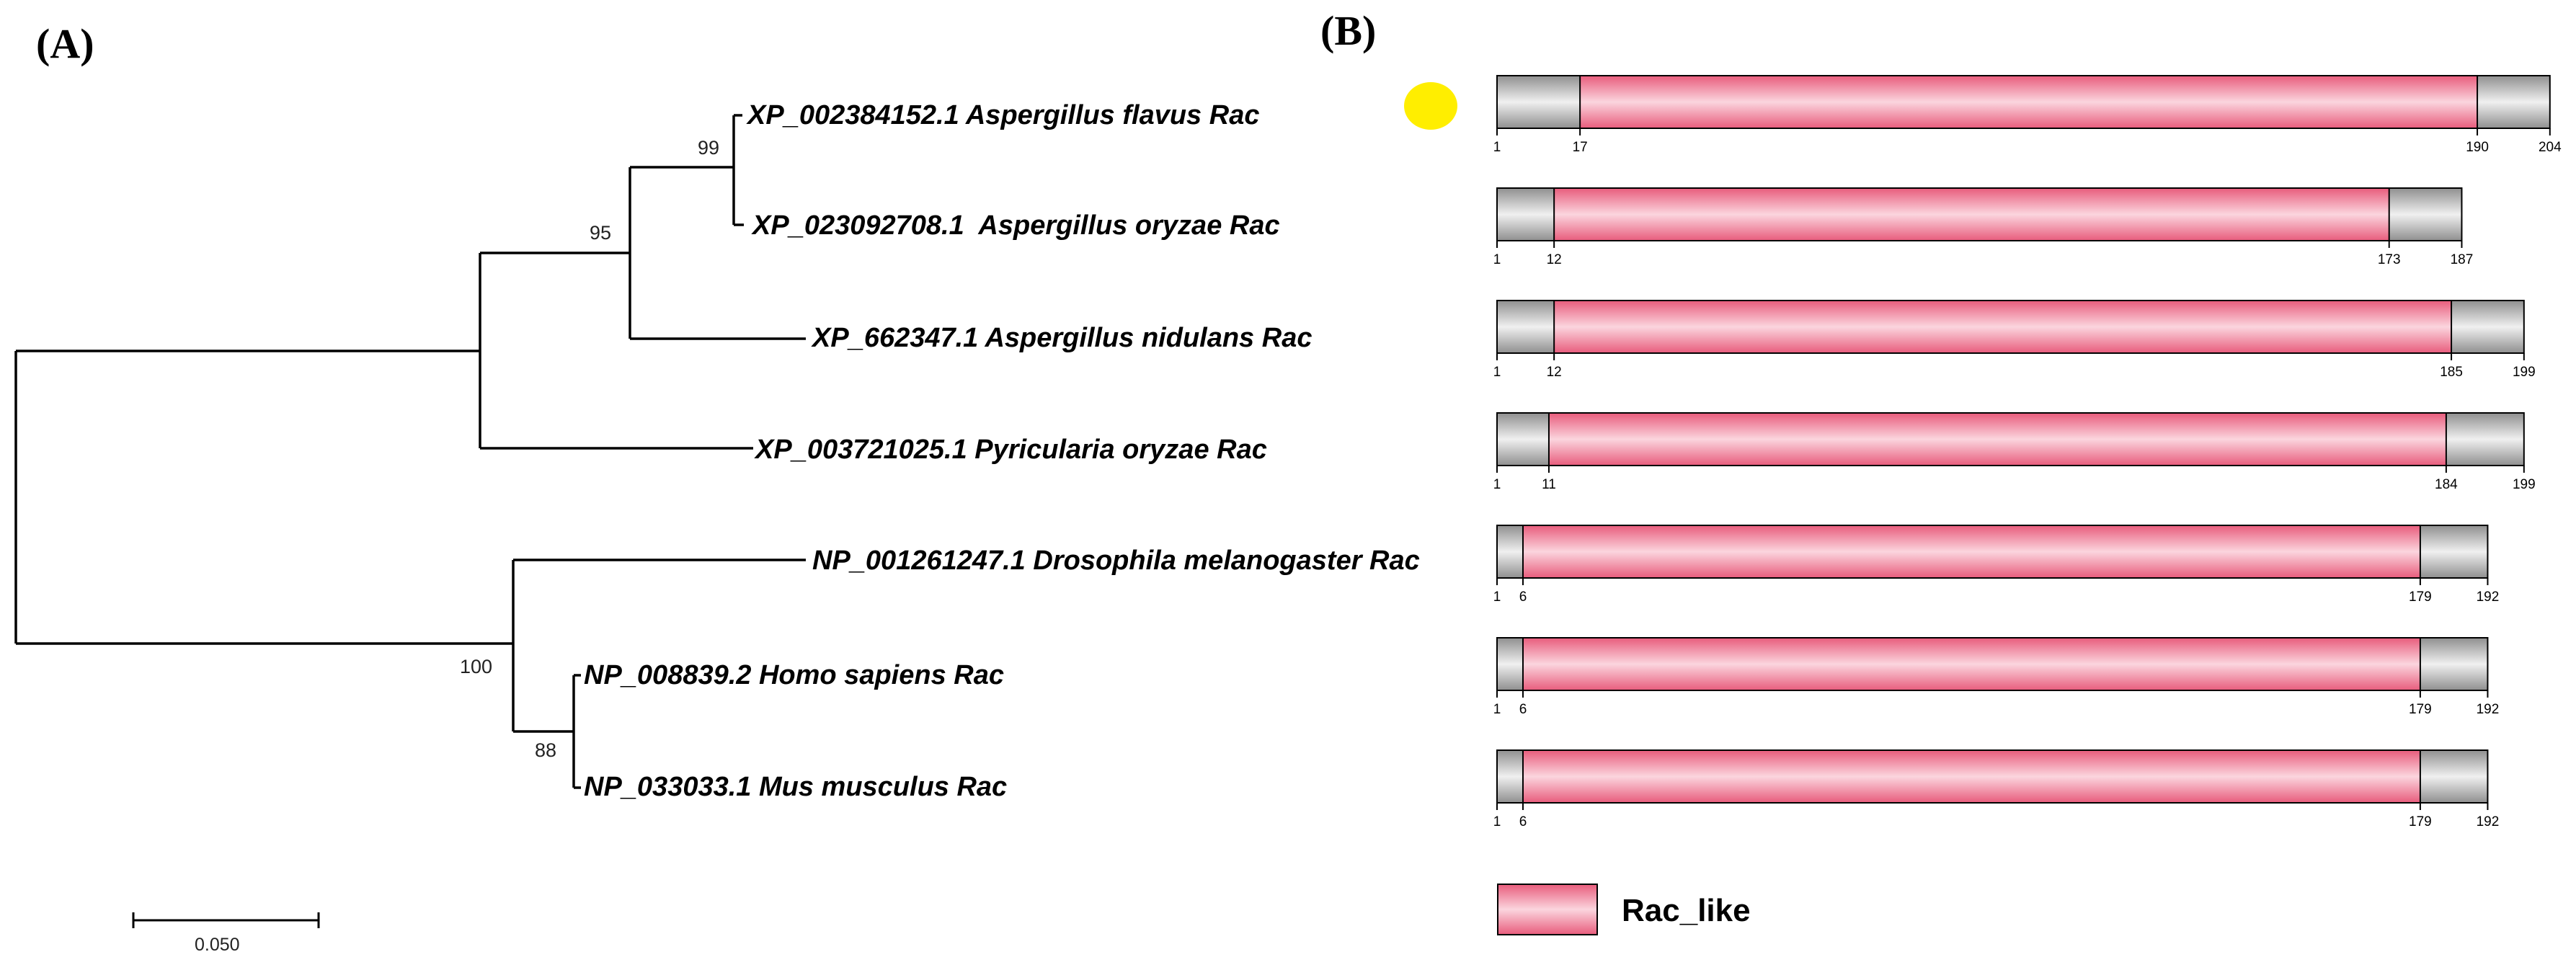 The image size is (2576, 970). Describe the element at coordinates (589, 449) in the screenshot. I see `bootstrap-values: 99 95 100 88` at that location.